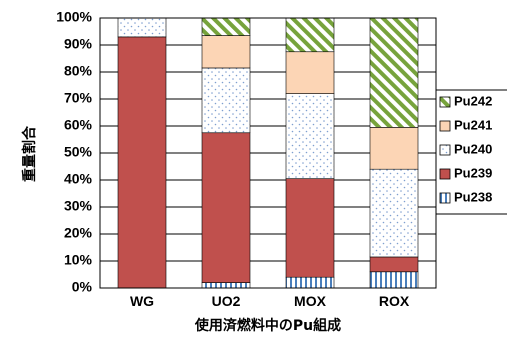 The image size is (507, 342). I want to click on x-tick-label: WG, so click(142, 301).